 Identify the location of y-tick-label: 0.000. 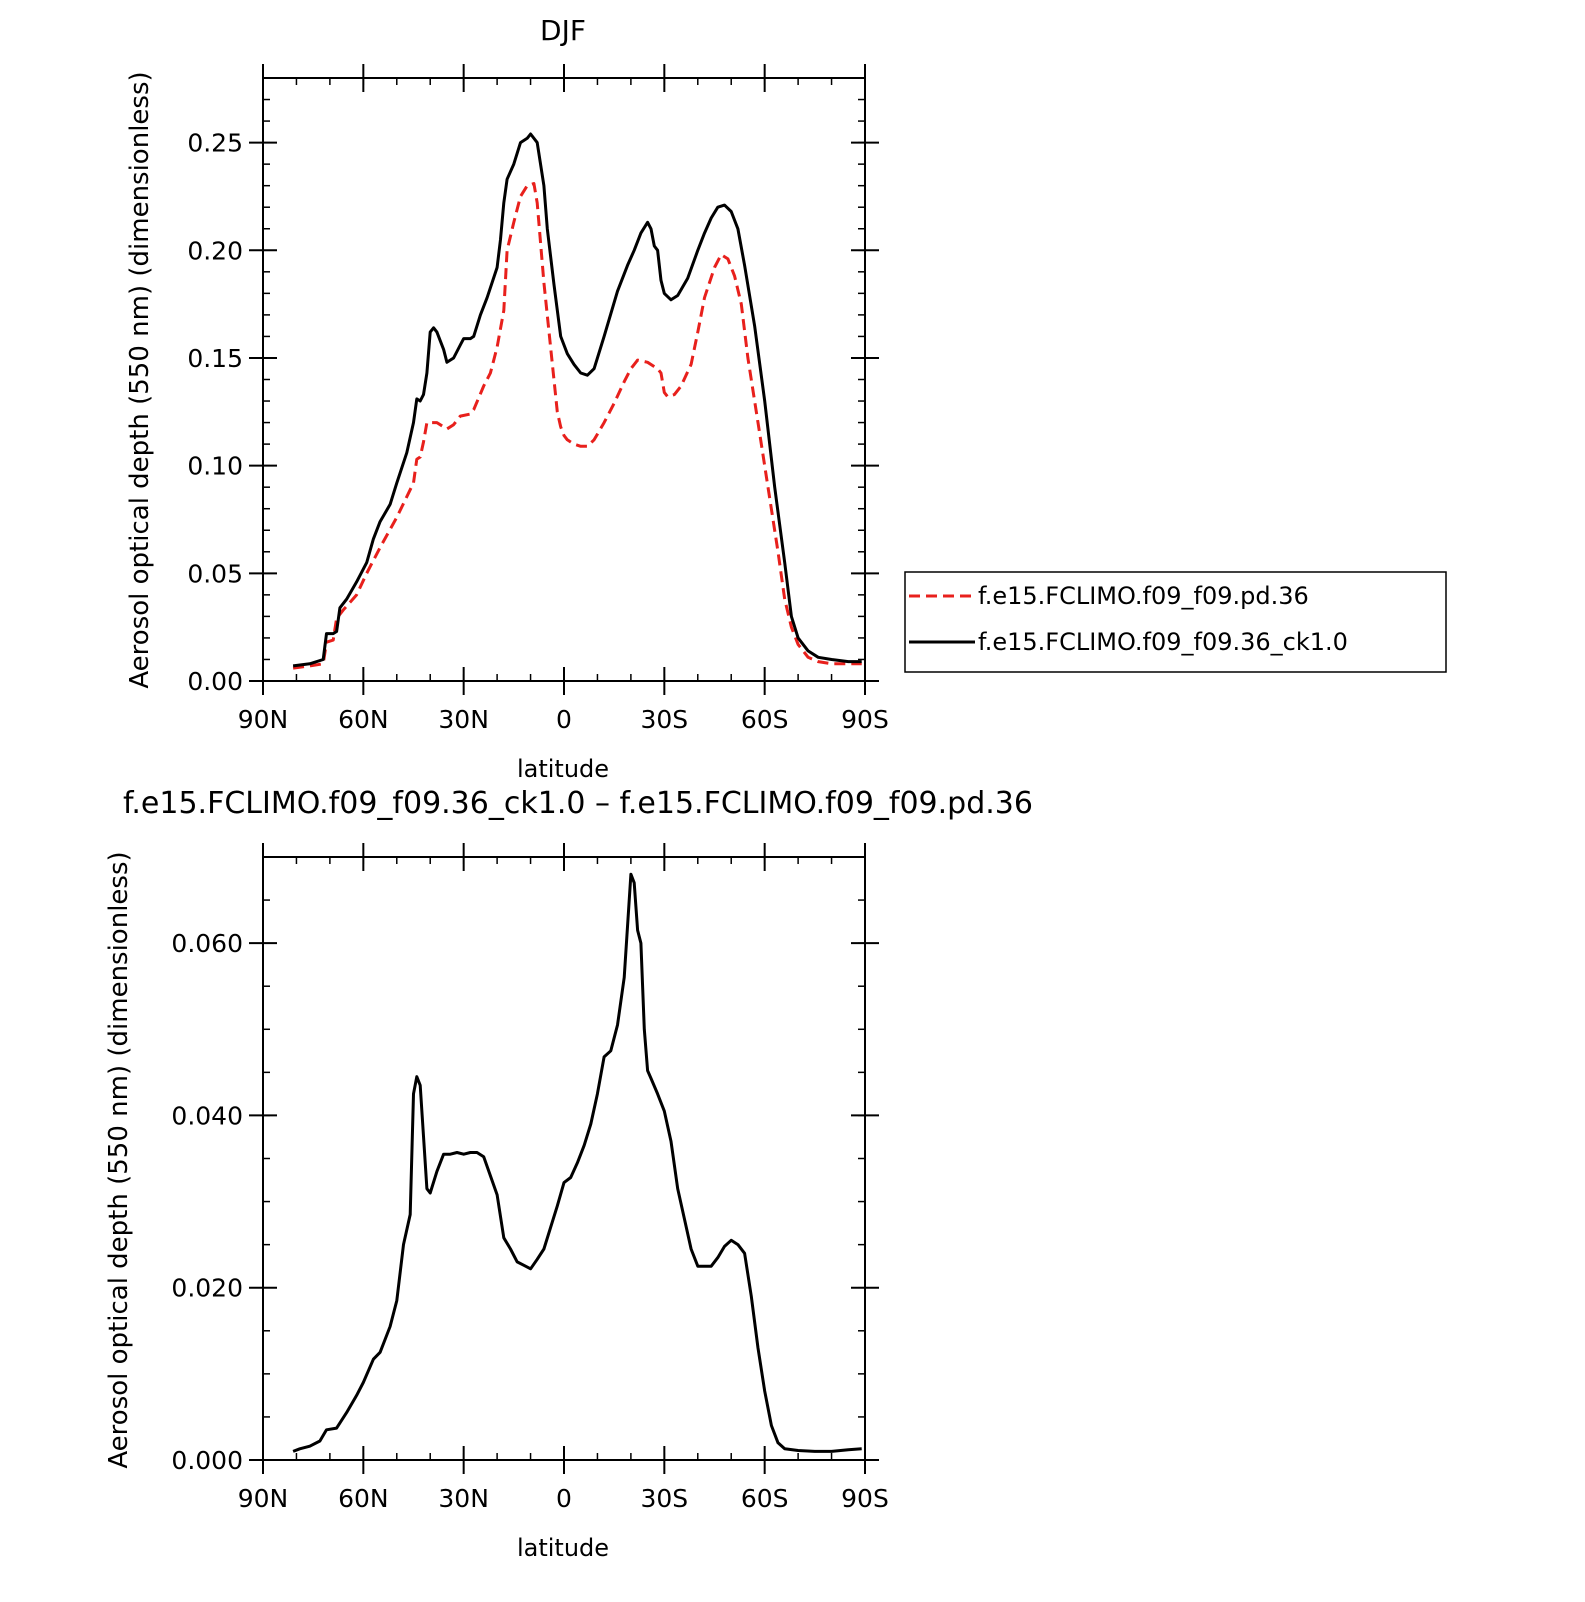
(207, 1460).